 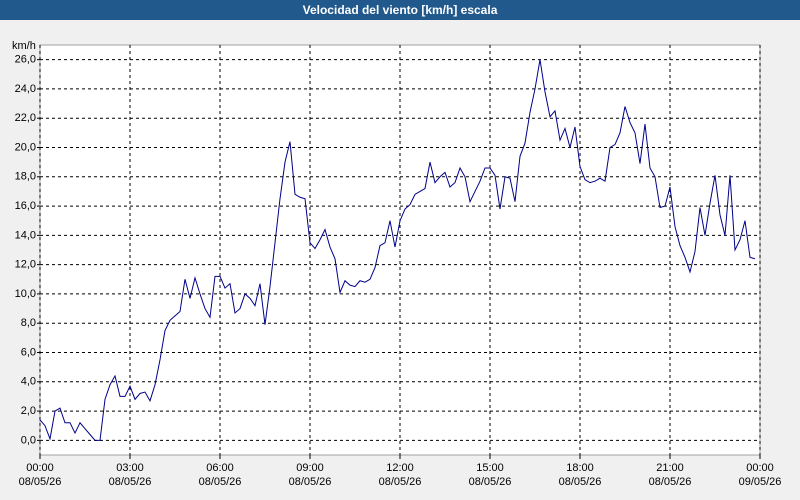 I want to click on y-tick-label: 2,0, so click(x=28, y=411).